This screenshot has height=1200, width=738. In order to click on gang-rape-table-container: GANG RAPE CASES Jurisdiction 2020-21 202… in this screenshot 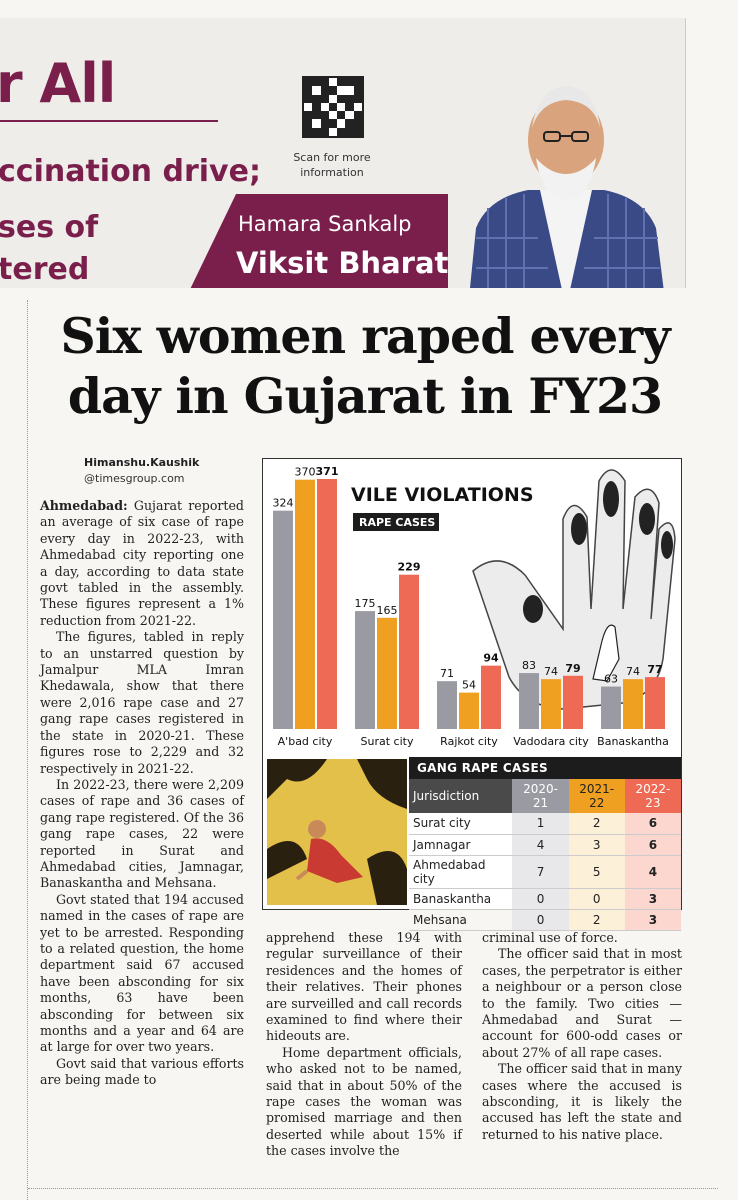, I will do `click(545, 844)`.